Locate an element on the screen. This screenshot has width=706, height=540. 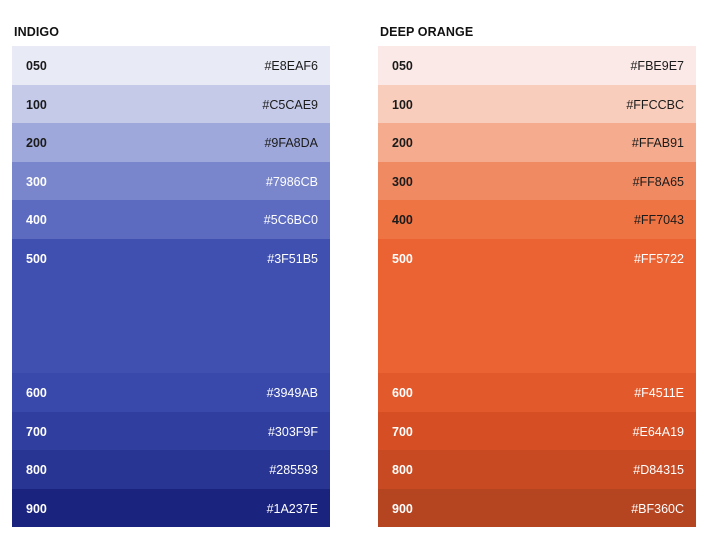
swatch-hex: #D84315 is located at coordinates (658, 470).